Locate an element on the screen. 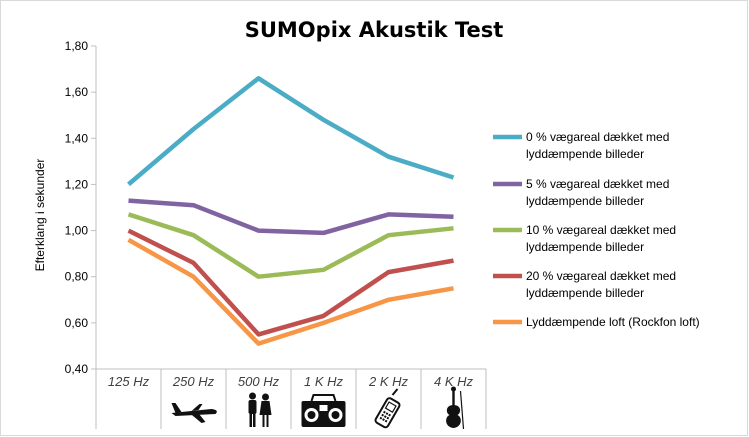 This screenshot has height=437, width=749. y-tick-label: 0,80 is located at coordinates (77, 277).